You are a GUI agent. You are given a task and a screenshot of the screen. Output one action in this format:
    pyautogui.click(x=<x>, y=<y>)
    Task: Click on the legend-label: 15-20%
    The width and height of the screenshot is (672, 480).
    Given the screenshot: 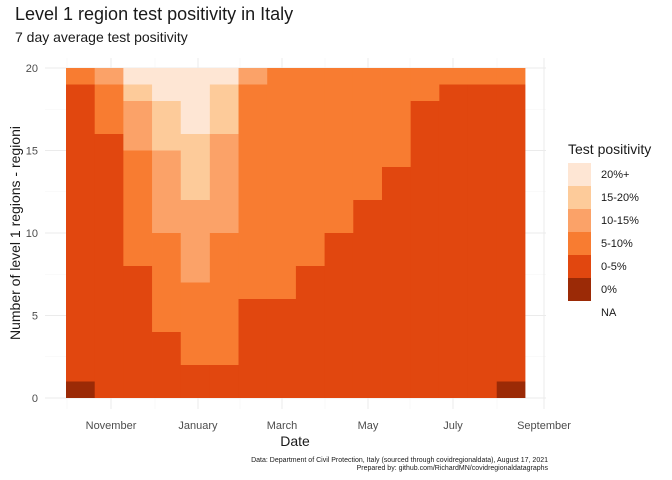 What is the action you would take?
    pyautogui.click(x=620, y=197)
    